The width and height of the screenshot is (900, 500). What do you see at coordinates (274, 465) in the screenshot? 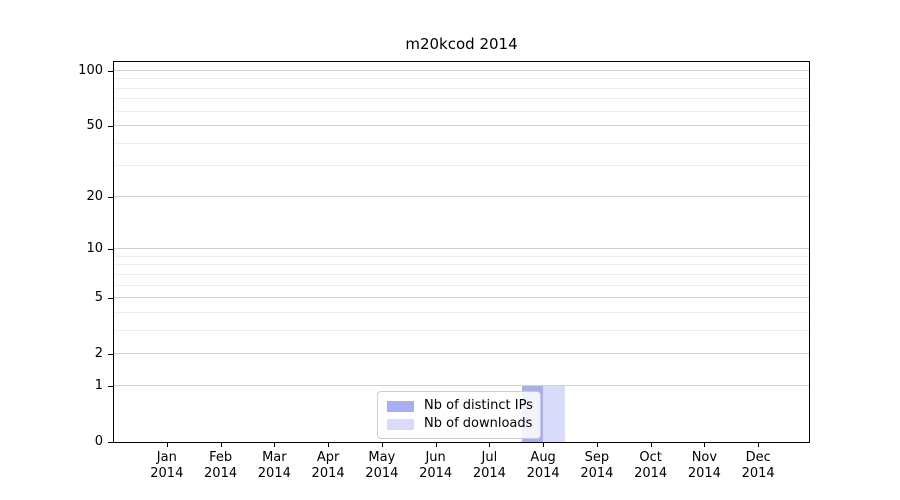
I see `x-axis-tick-label: Mar 2014` at bounding box center [274, 465].